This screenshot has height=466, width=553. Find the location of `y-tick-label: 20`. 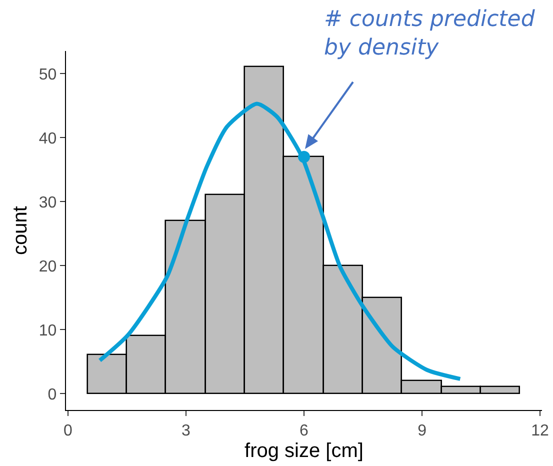

y-tick-label: 20 is located at coordinates (47, 267).